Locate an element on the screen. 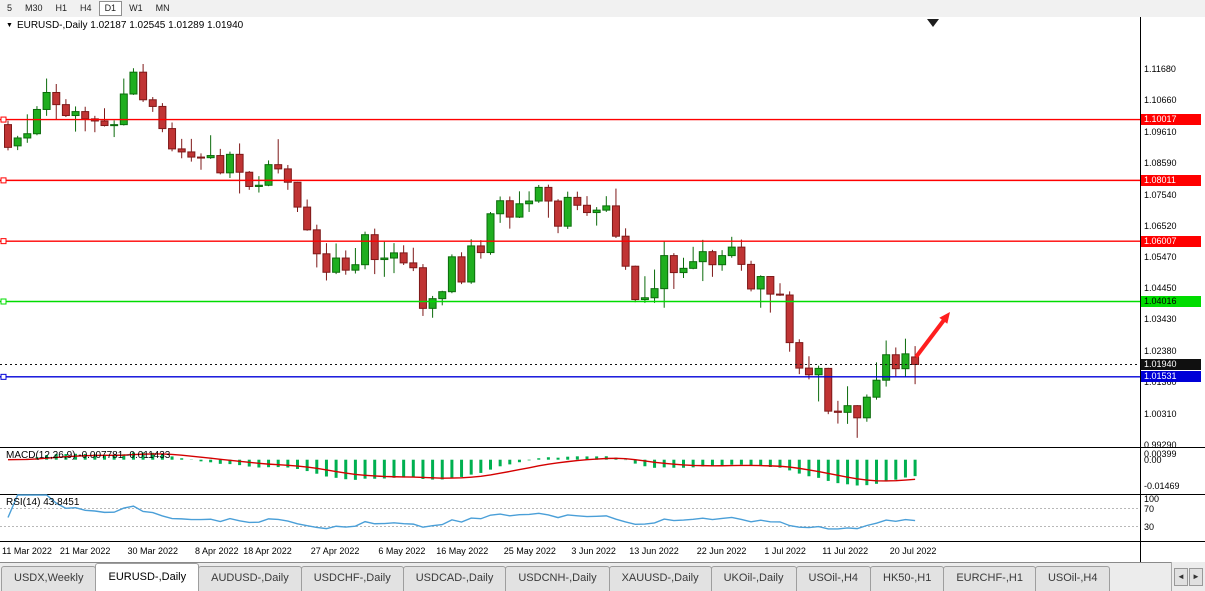 Image resolution: width=1205 pixels, height=591 pixels. scroll-end-marker-icon is located at coordinates (933, 23).